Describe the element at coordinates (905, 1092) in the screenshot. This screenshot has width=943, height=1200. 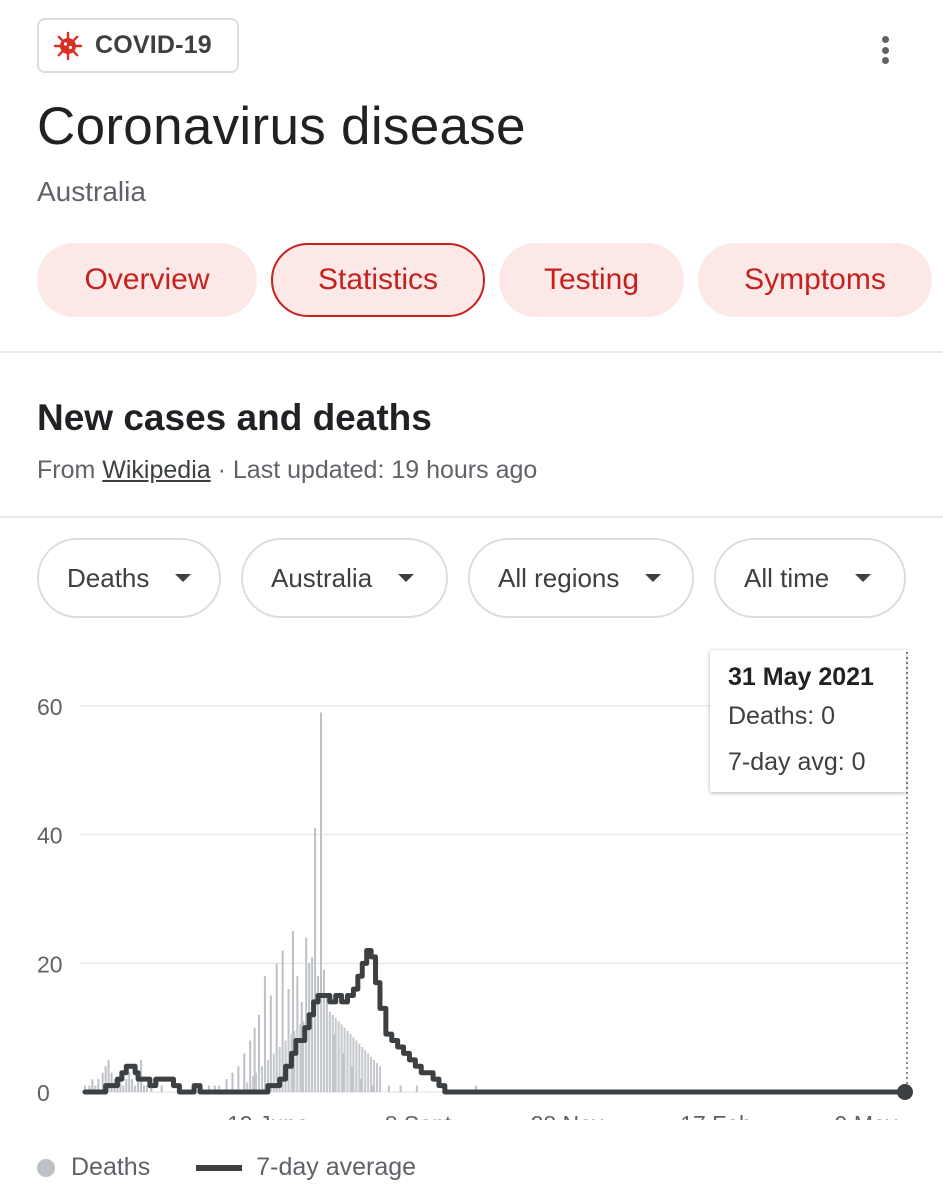
I see `selection-dot` at that location.